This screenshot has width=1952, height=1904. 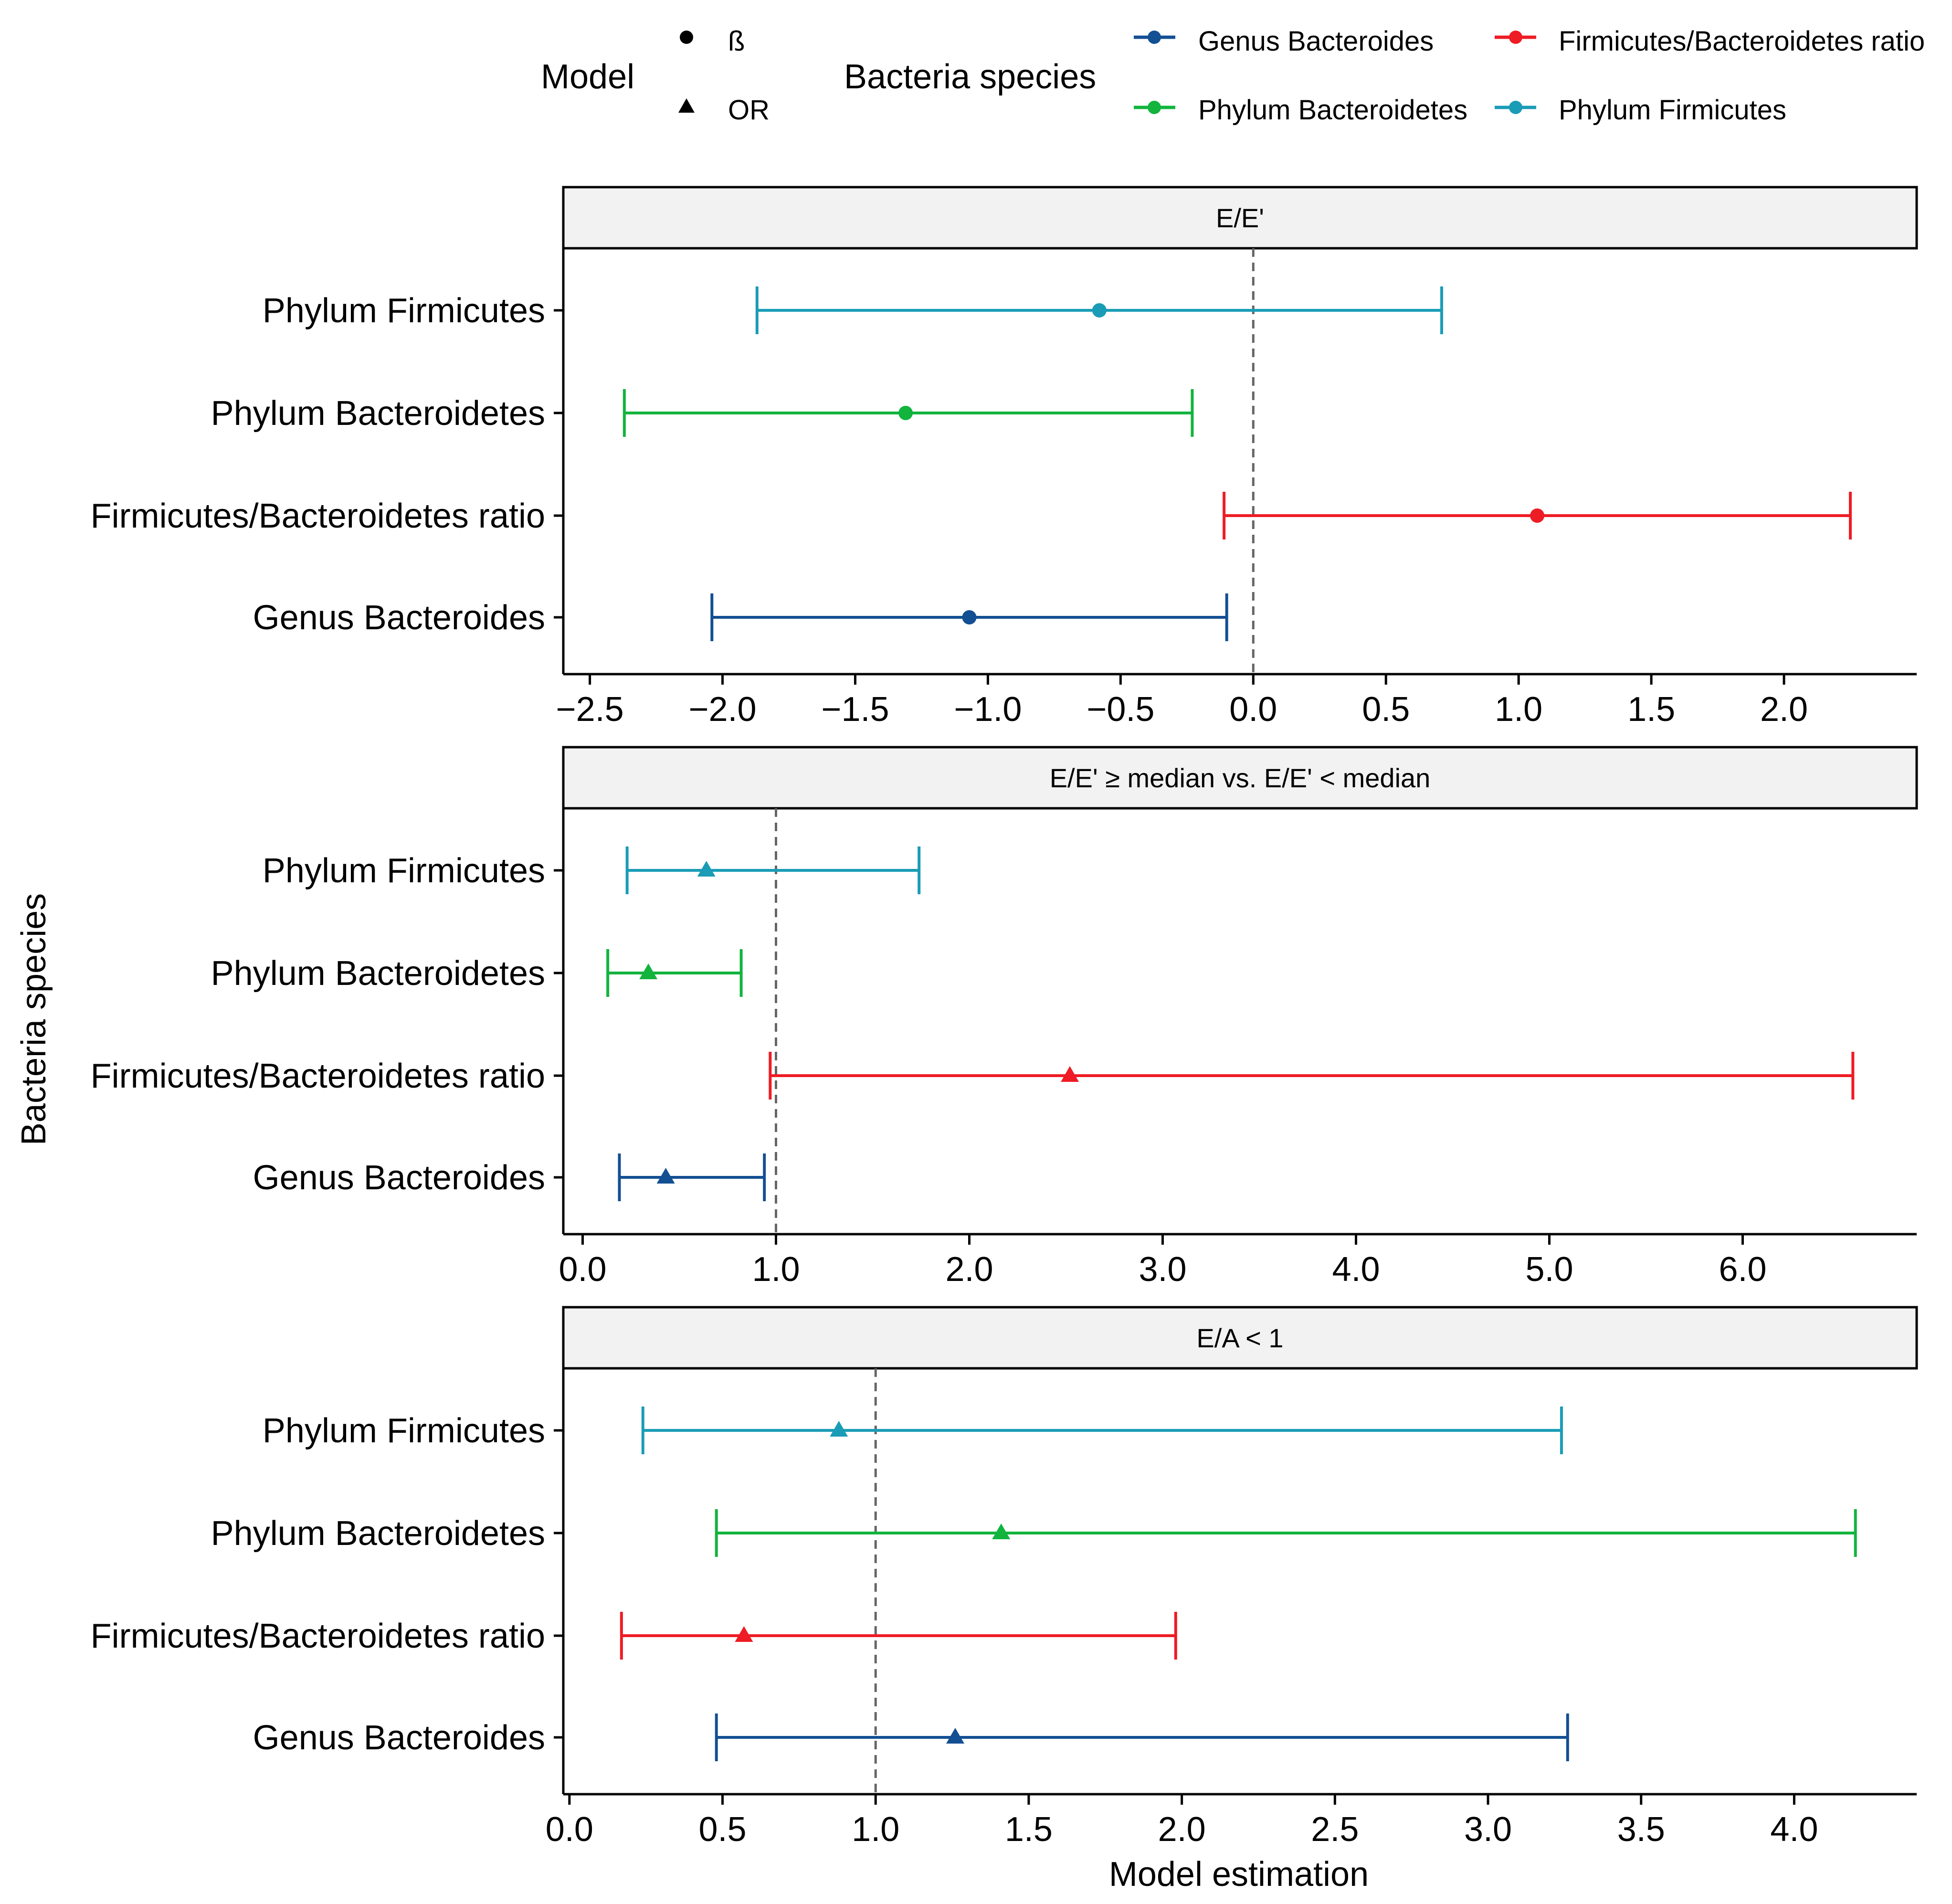 I want to click on x-tick-label: −2.0, so click(x=722, y=709).